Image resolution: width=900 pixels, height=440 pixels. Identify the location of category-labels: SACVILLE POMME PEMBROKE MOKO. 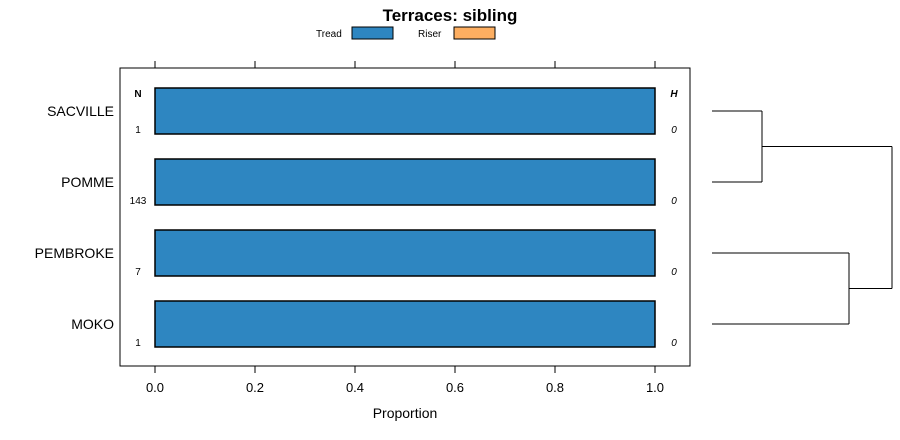
(74, 217).